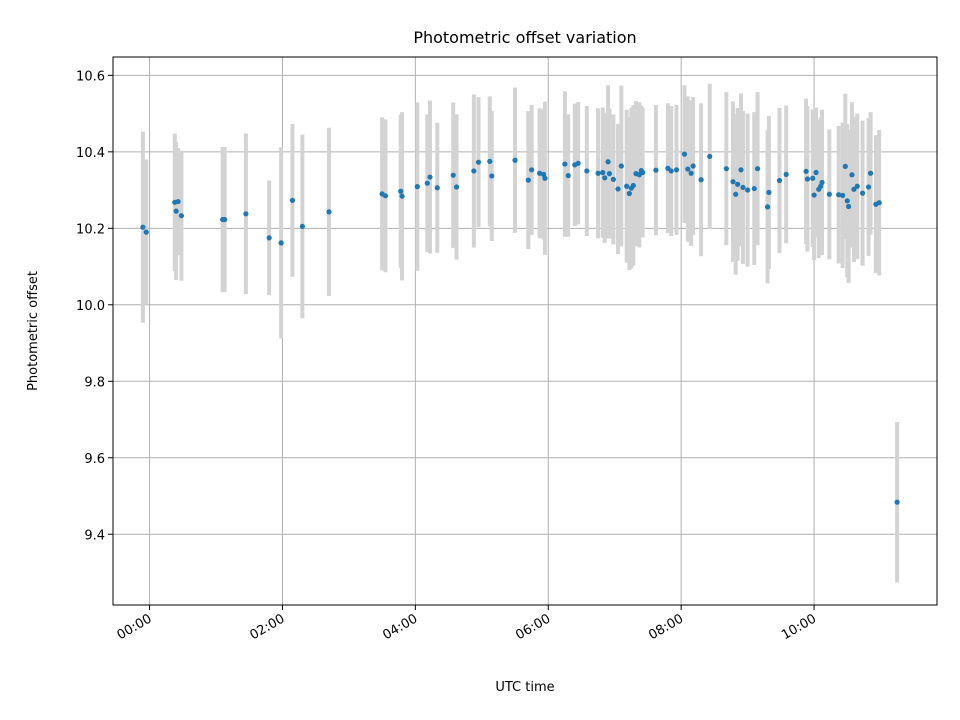 This screenshot has height=720, width=960. What do you see at coordinates (33, 331) in the screenshot?
I see `y-axis-label: Photometric offset` at bounding box center [33, 331].